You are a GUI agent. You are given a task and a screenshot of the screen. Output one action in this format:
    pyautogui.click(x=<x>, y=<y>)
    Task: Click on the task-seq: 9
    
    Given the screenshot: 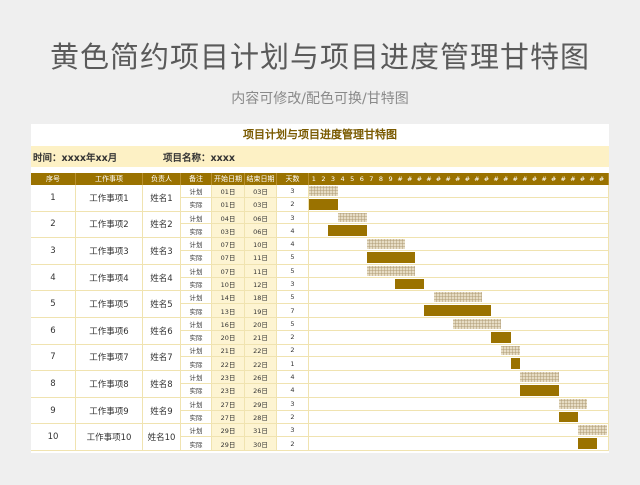 What is the action you would take?
    pyautogui.click(x=53, y=410)
    